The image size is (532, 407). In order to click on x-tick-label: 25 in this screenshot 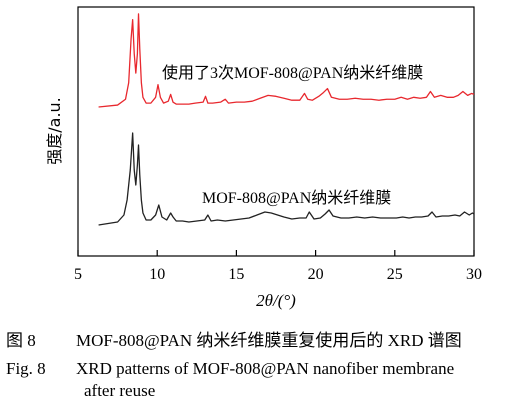, I will do `click(395, 274)`.